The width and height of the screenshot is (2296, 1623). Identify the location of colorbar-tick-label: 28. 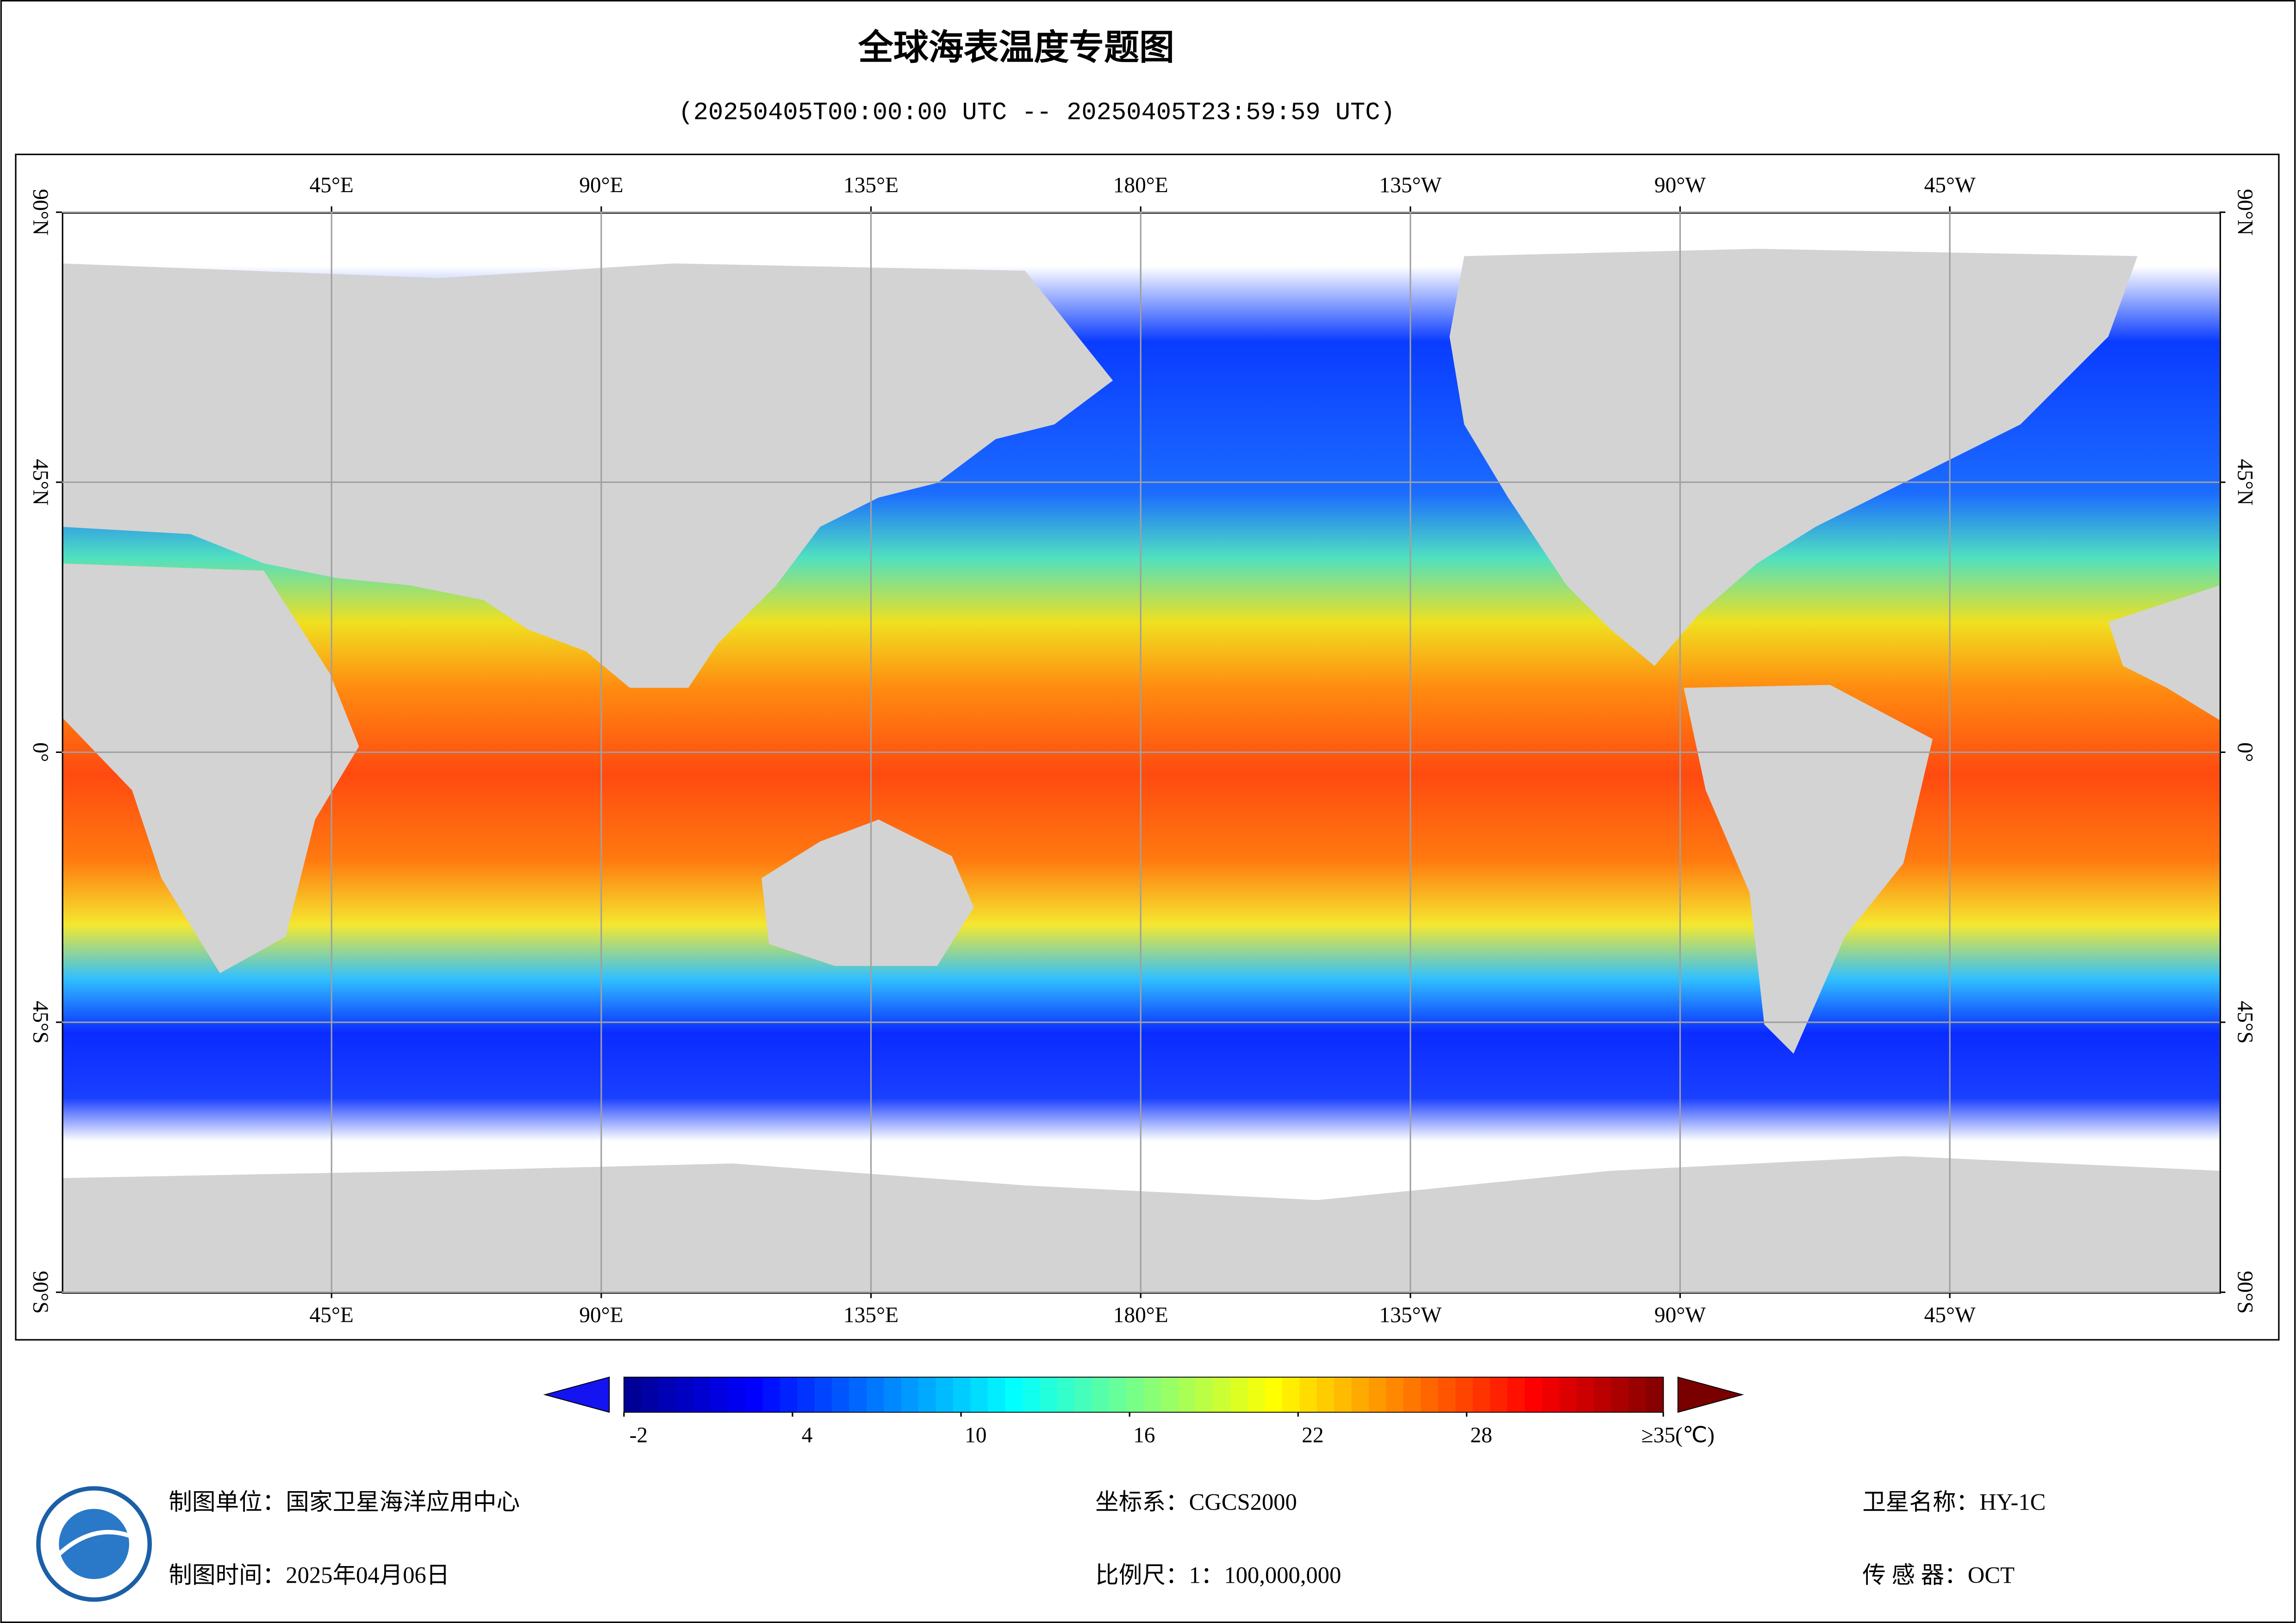
(1481, 1435).